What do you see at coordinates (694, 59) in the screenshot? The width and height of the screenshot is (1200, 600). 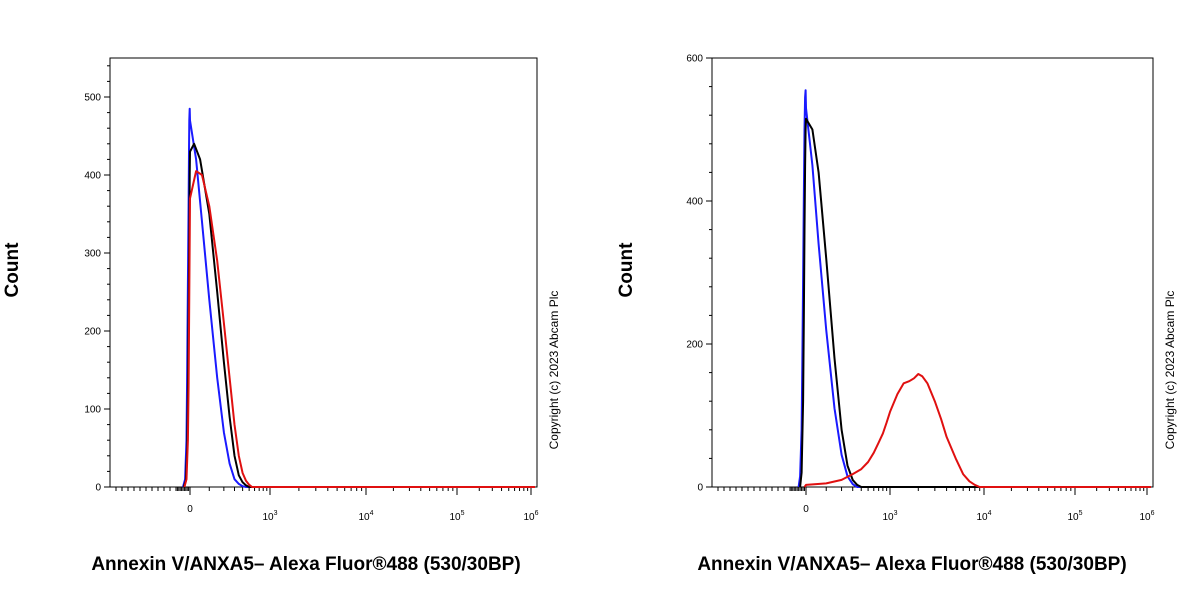 I see `y-tick-label: 600` at bounding box center [694, 59].